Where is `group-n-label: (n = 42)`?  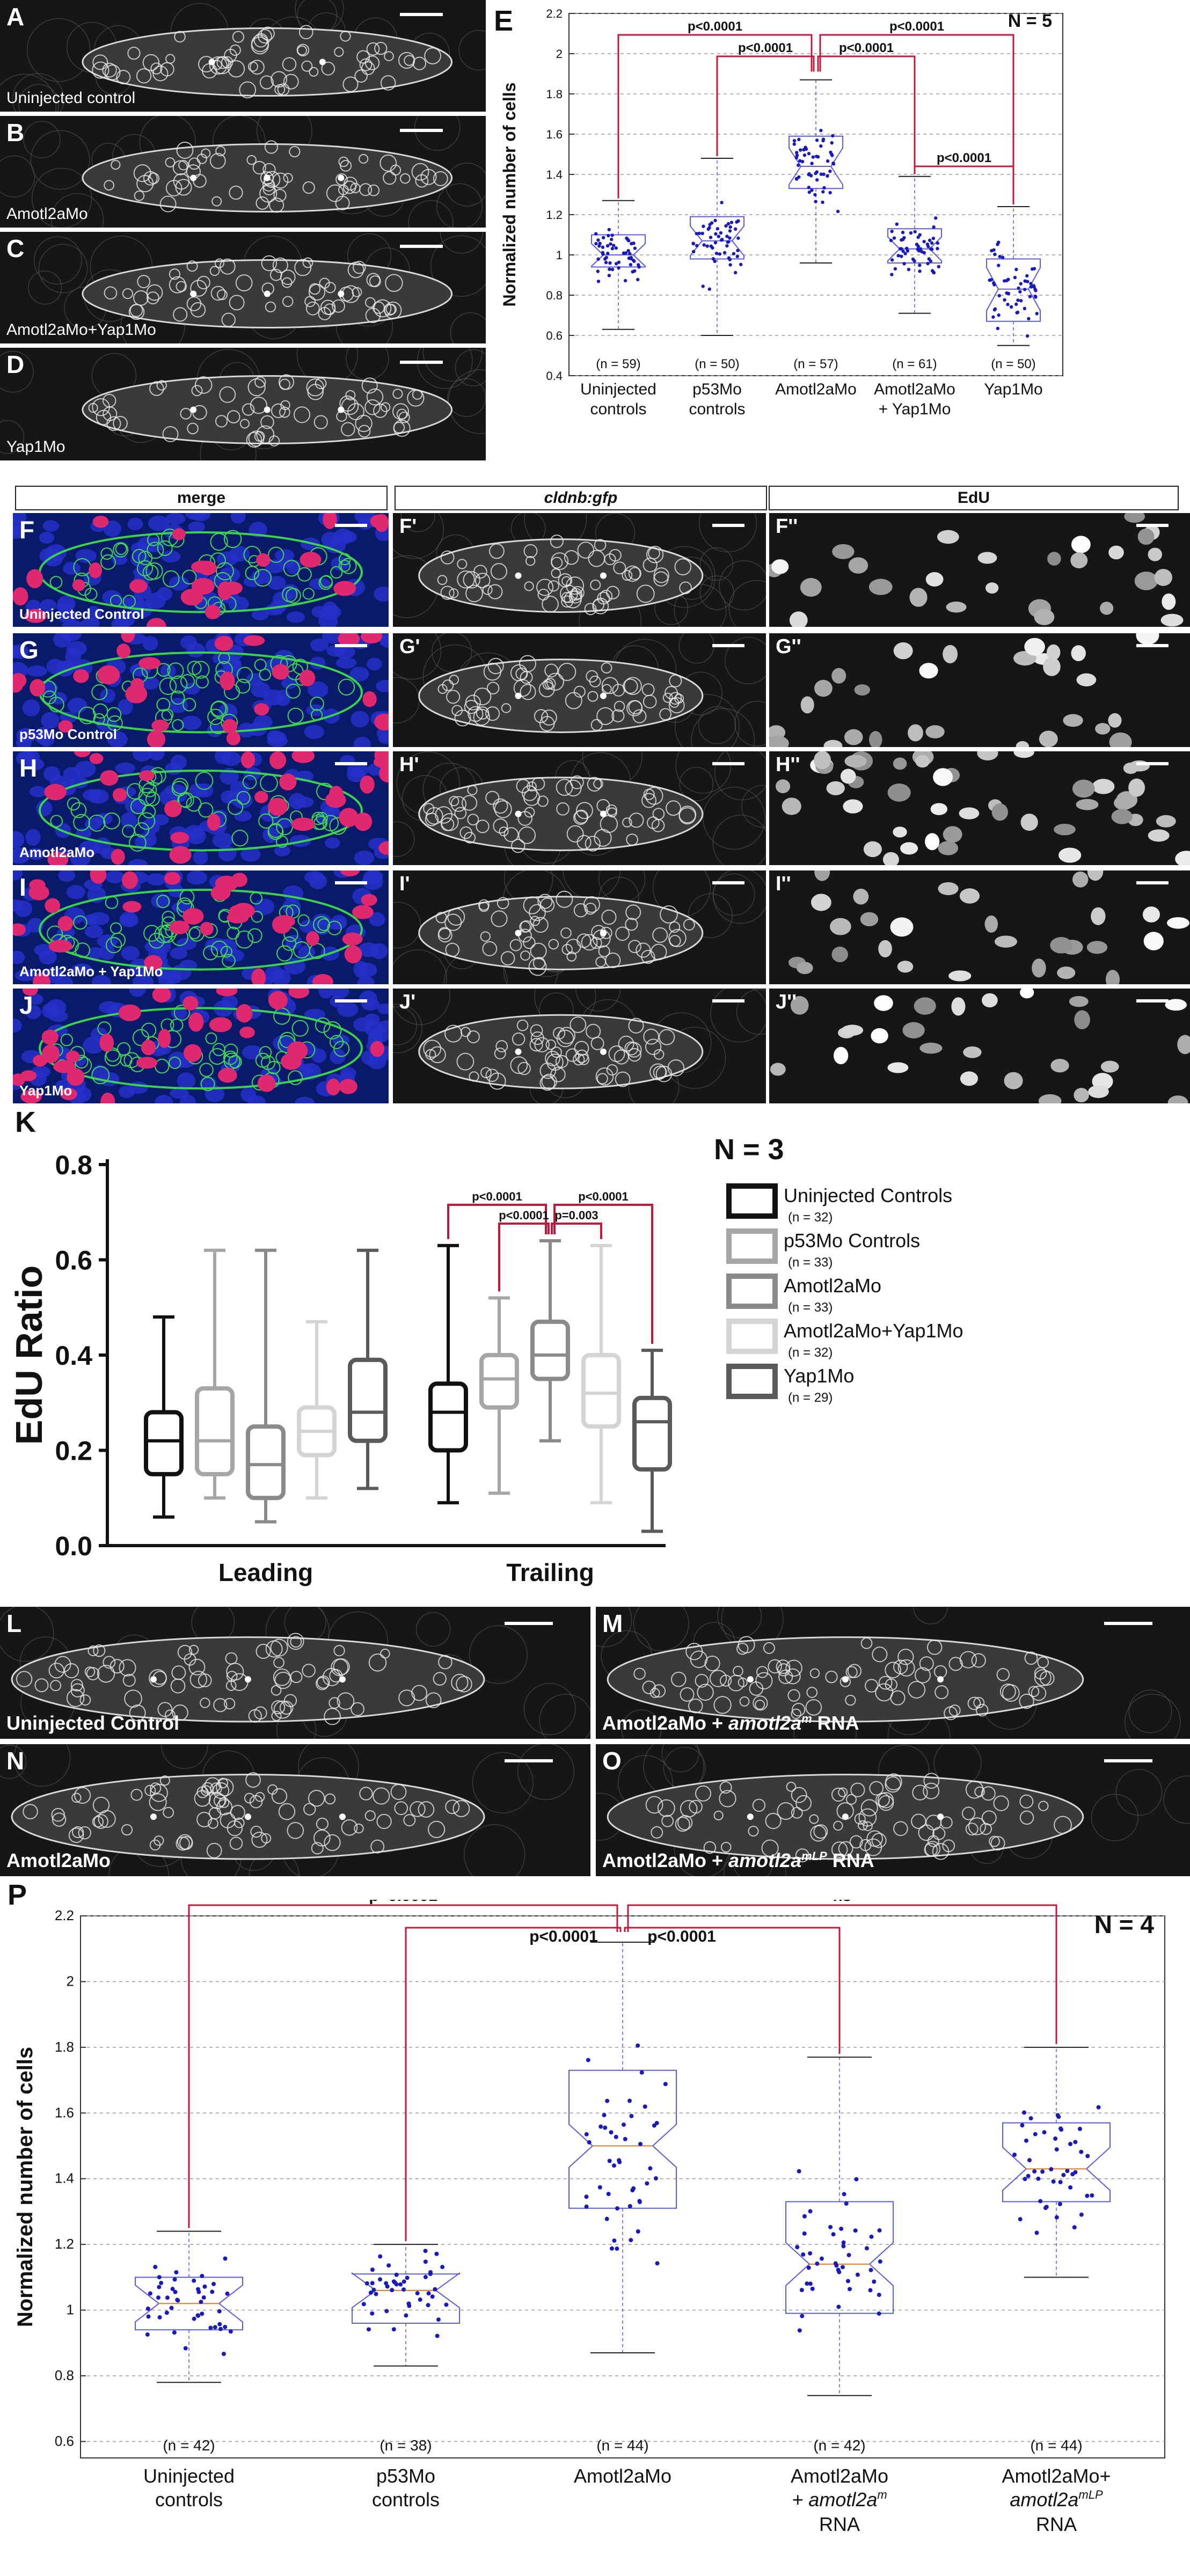 group-n-label: (n = 42) is located at coordinates (839, 2445).